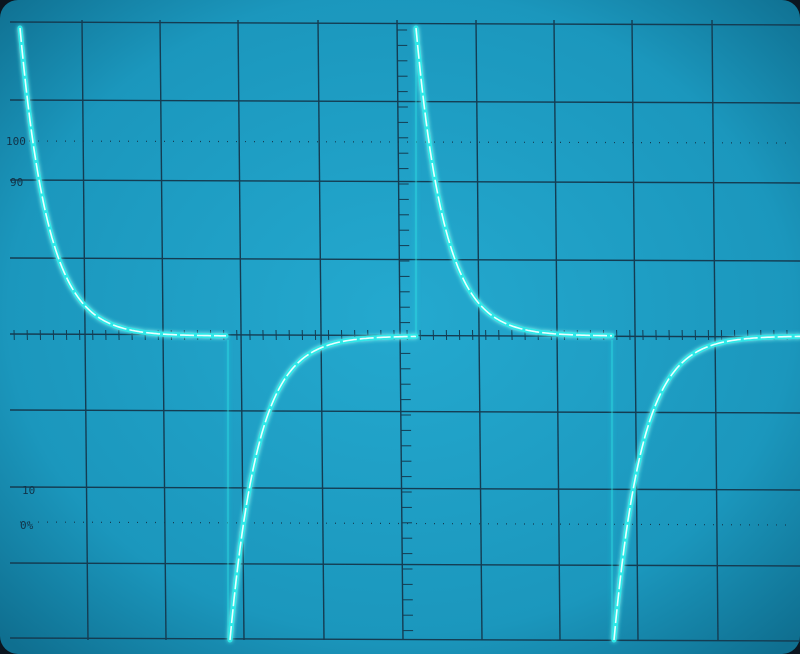 This screenshot has width=800, height=654. I want to click on label-10: 10, so click(28, 490).